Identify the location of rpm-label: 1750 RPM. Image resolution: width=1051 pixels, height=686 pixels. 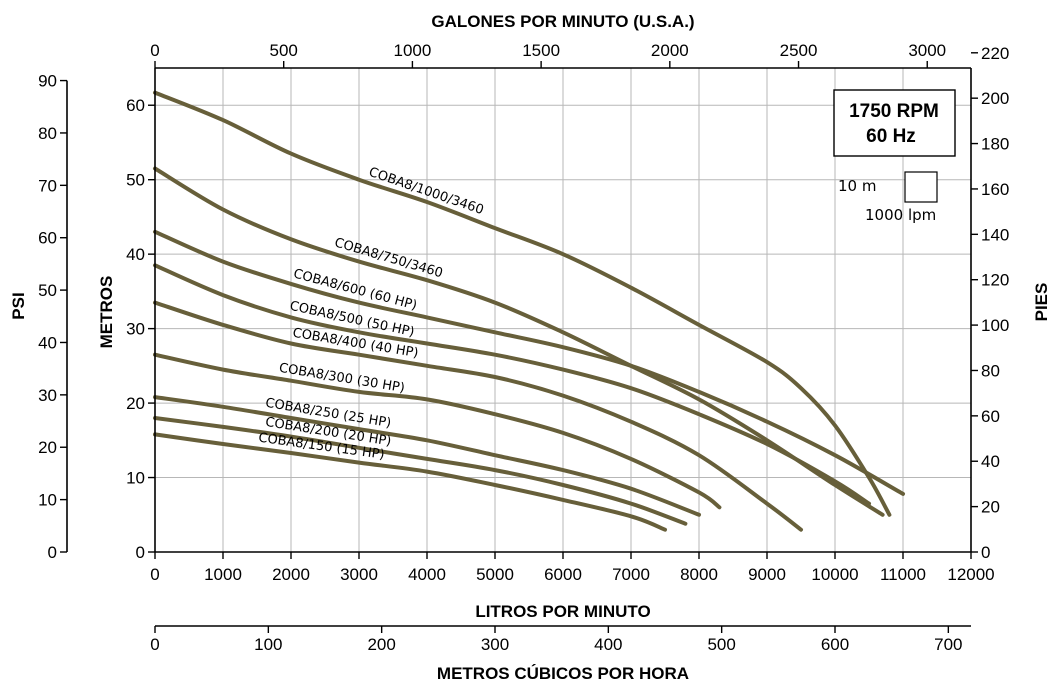
(894, 111).